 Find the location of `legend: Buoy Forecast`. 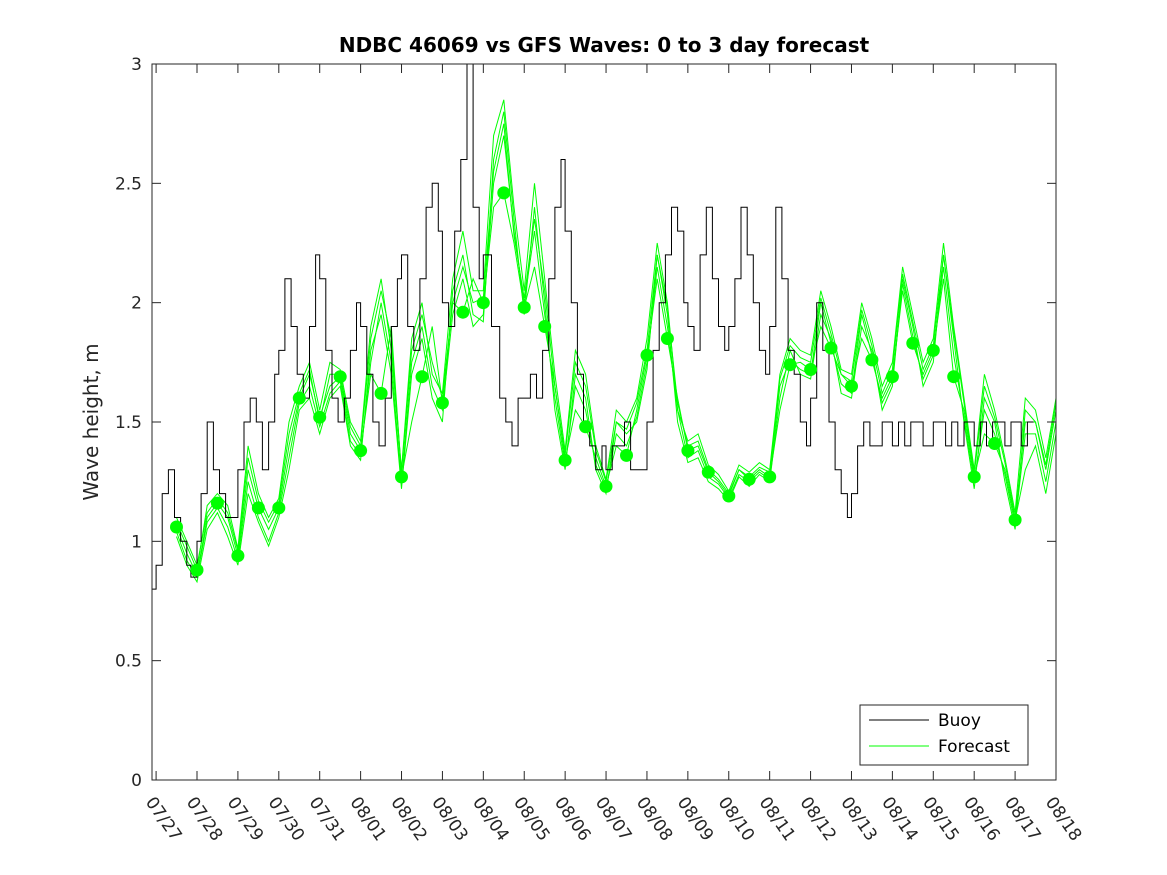

legend: Buoy Forecast is located at coordinates (944, 735).